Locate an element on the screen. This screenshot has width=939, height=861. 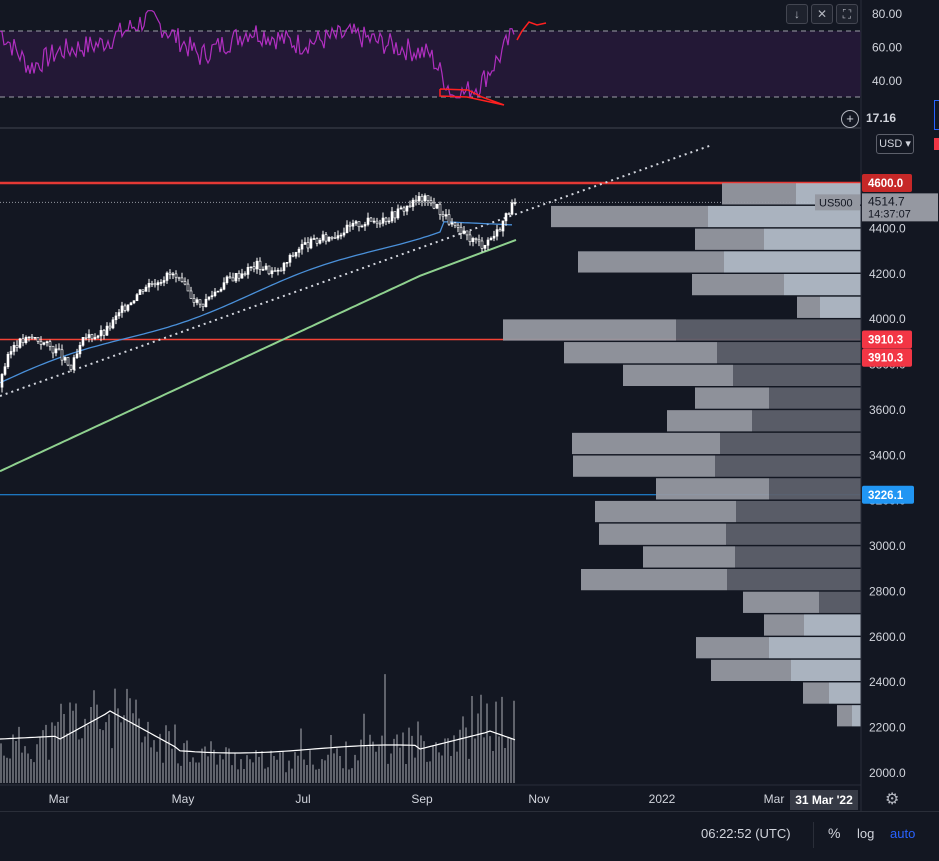
close-pane-button: ✕ is located at coordinates (822, 14).